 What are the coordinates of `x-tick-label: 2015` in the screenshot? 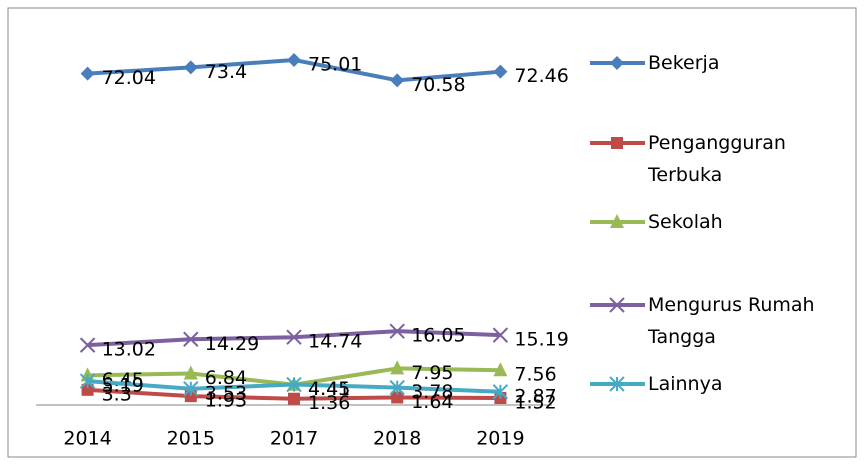 It's located at (191, 439).